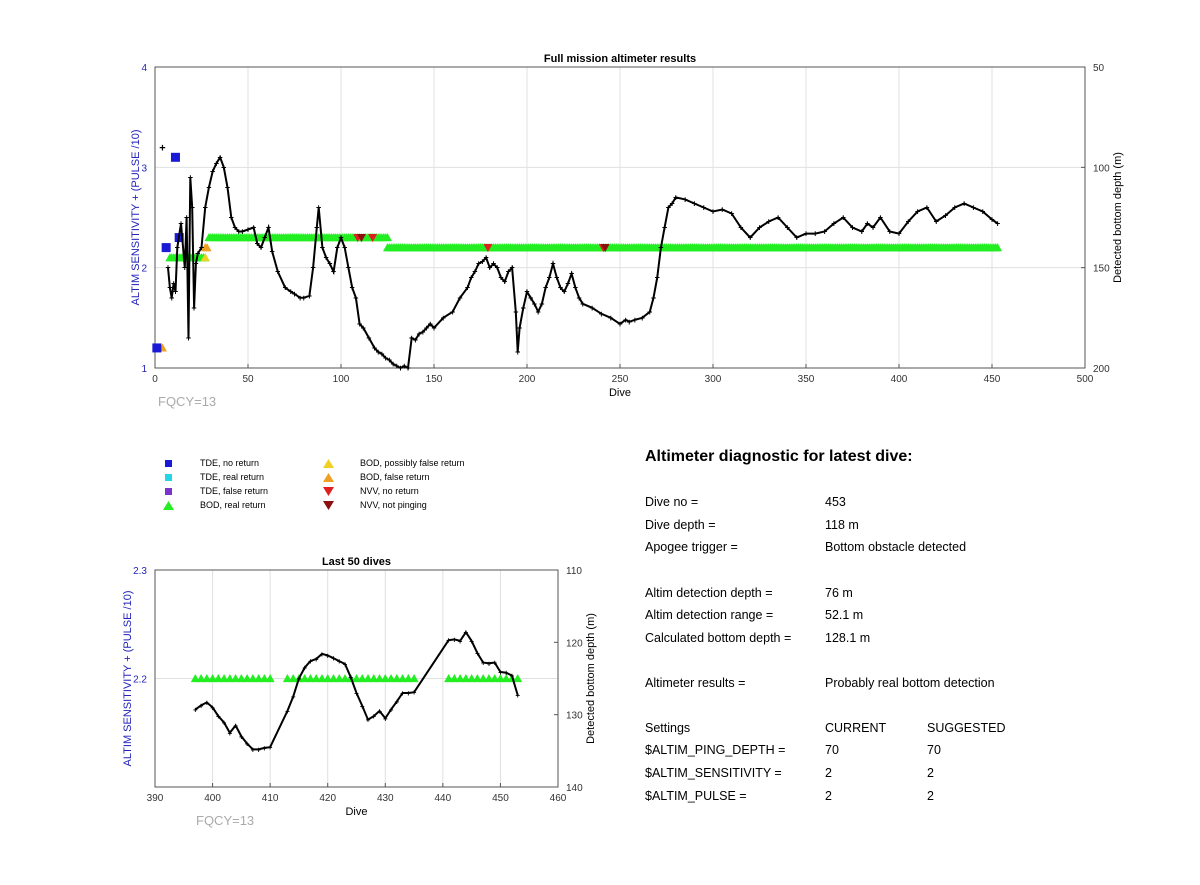  Describe the element at coordinates (128, 679) in the screenshot. I see `y-axis-label: ALTIM SENSITIVITY + (PULSE /10)` at that location.